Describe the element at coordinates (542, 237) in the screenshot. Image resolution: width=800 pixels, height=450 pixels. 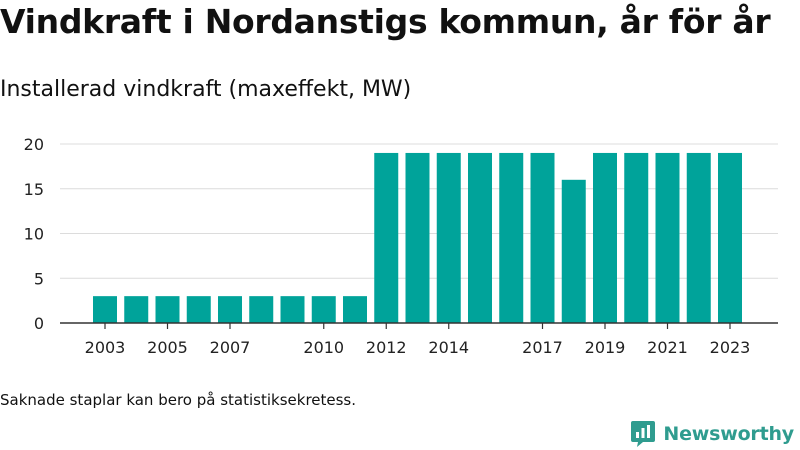
I see `bar-2017` at that location.